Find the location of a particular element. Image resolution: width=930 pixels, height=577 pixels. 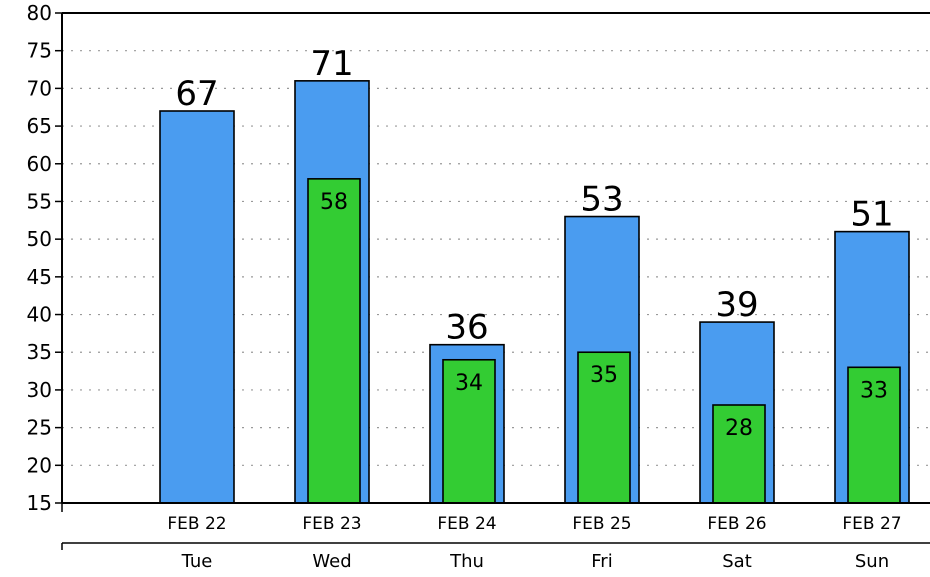

high-value-label: 53 is located at coordinates (601, 200).